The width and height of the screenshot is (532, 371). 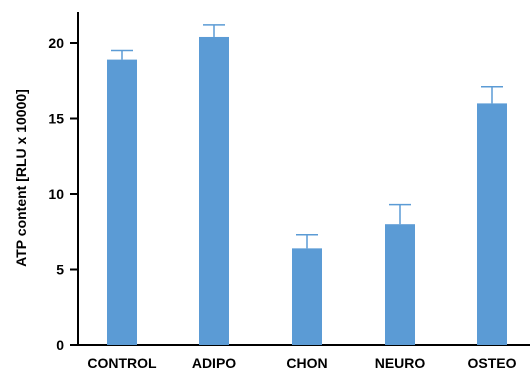 I want to click on y-tick-label: 5, so click(x=60, y=270).